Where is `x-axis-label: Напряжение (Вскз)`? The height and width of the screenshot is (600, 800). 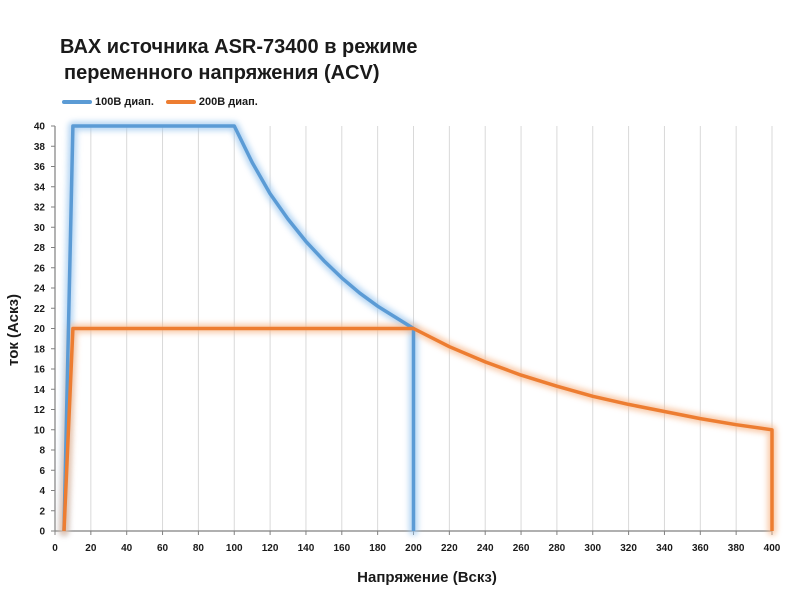
x-axis-label: Напряжение (Вскз) is located at coordinates (427, 577).